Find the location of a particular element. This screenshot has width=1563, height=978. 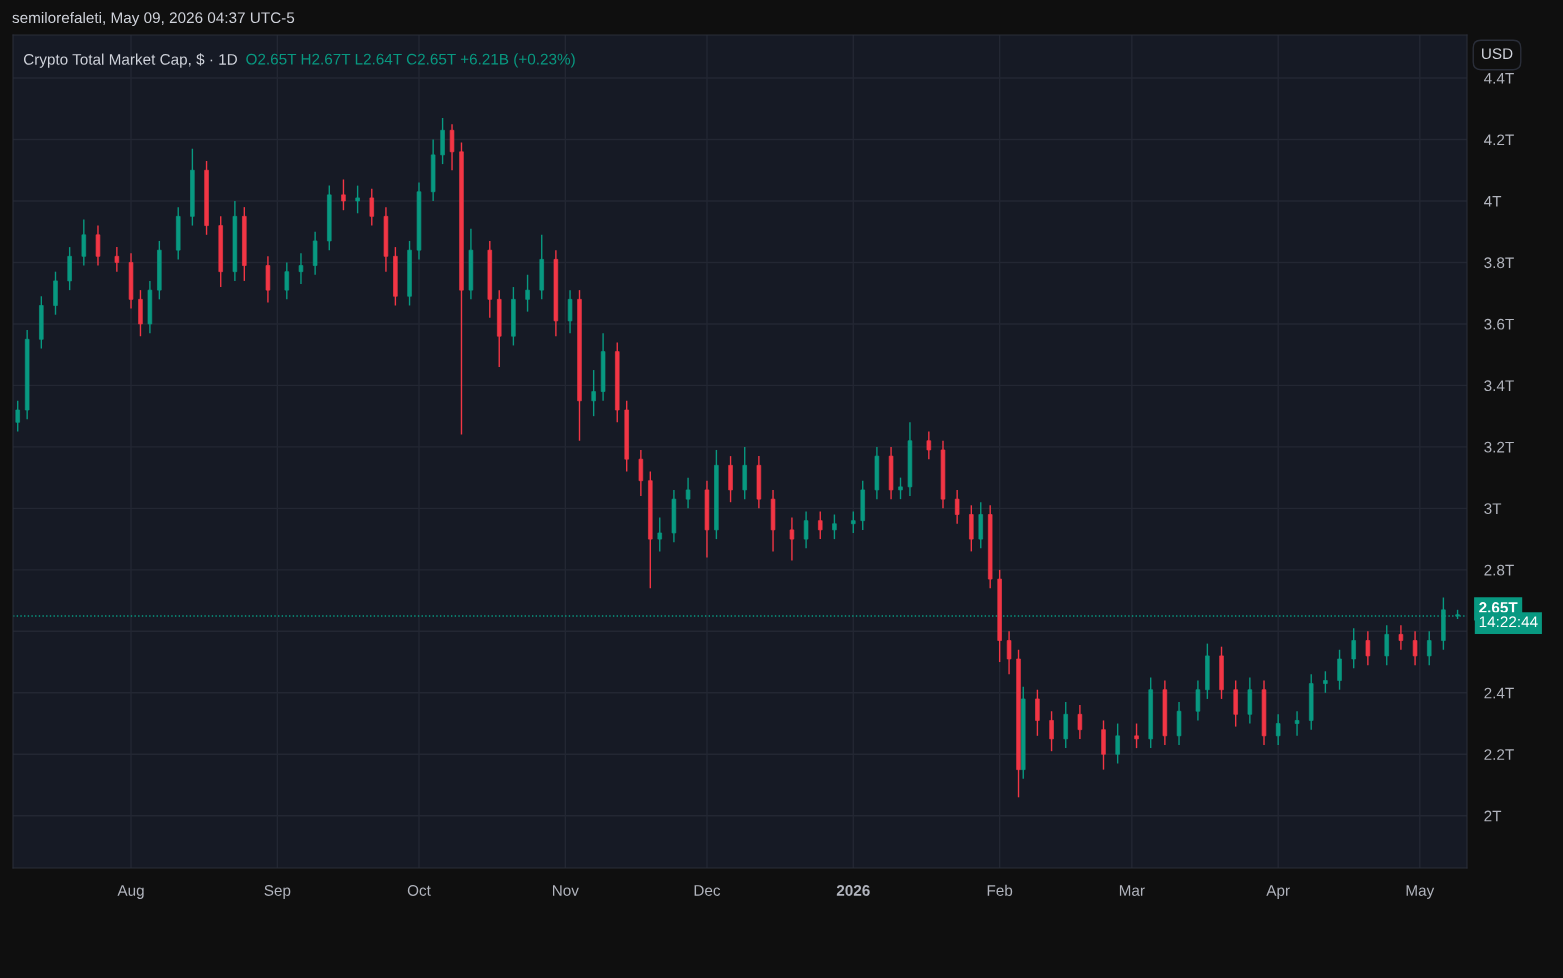

text: Crypto Total Market Cap, $ · 1D is located at coordinates (130, 60).